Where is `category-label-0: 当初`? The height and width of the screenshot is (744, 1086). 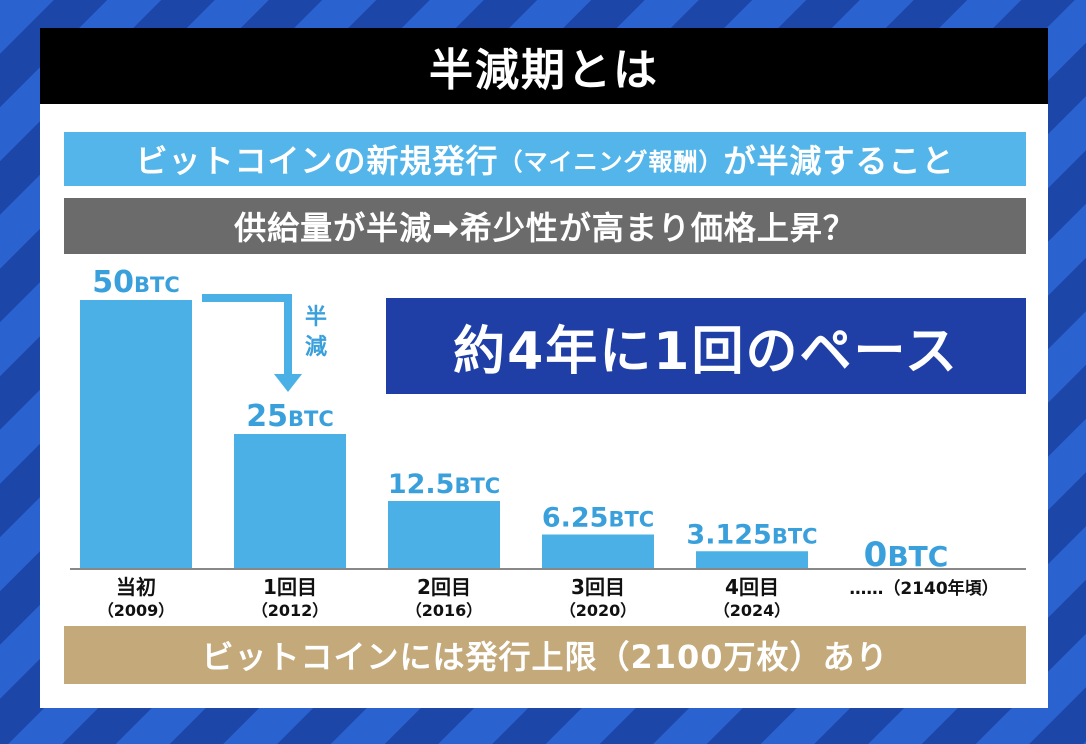 category-label-0: 当初 is located at coordinates (136, 587).